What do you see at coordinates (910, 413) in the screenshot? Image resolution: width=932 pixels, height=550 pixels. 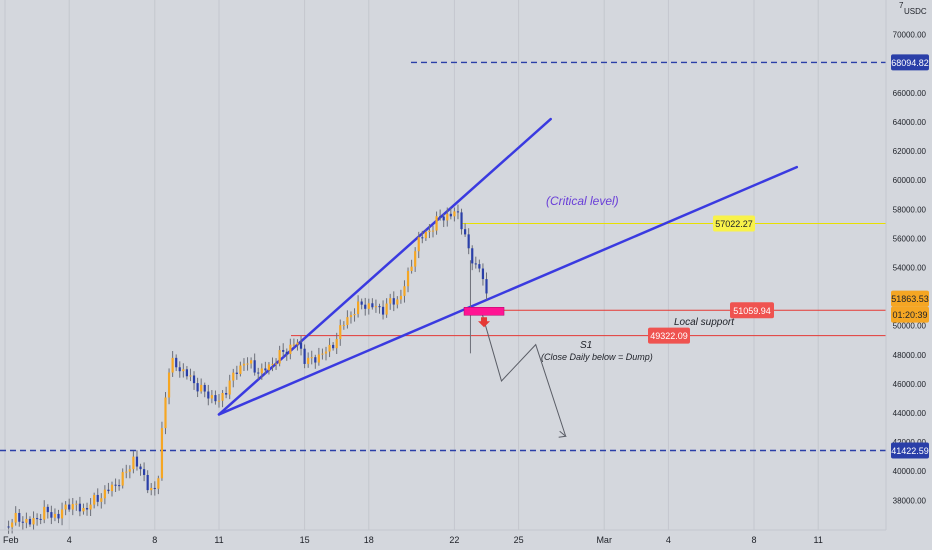 I see `price-tick-label: 44000.00` at bounding box center [910, 413].